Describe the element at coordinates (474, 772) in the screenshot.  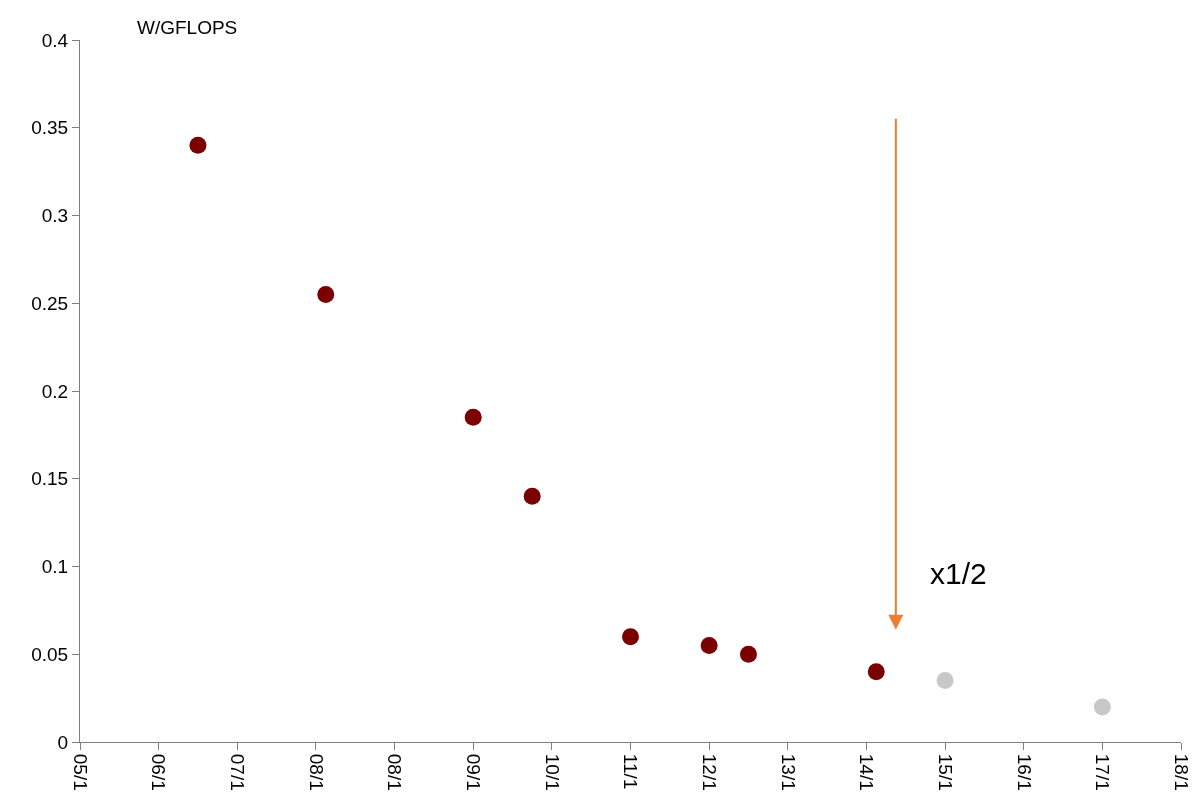
I see `x-tick-label: 09/1` at that location.